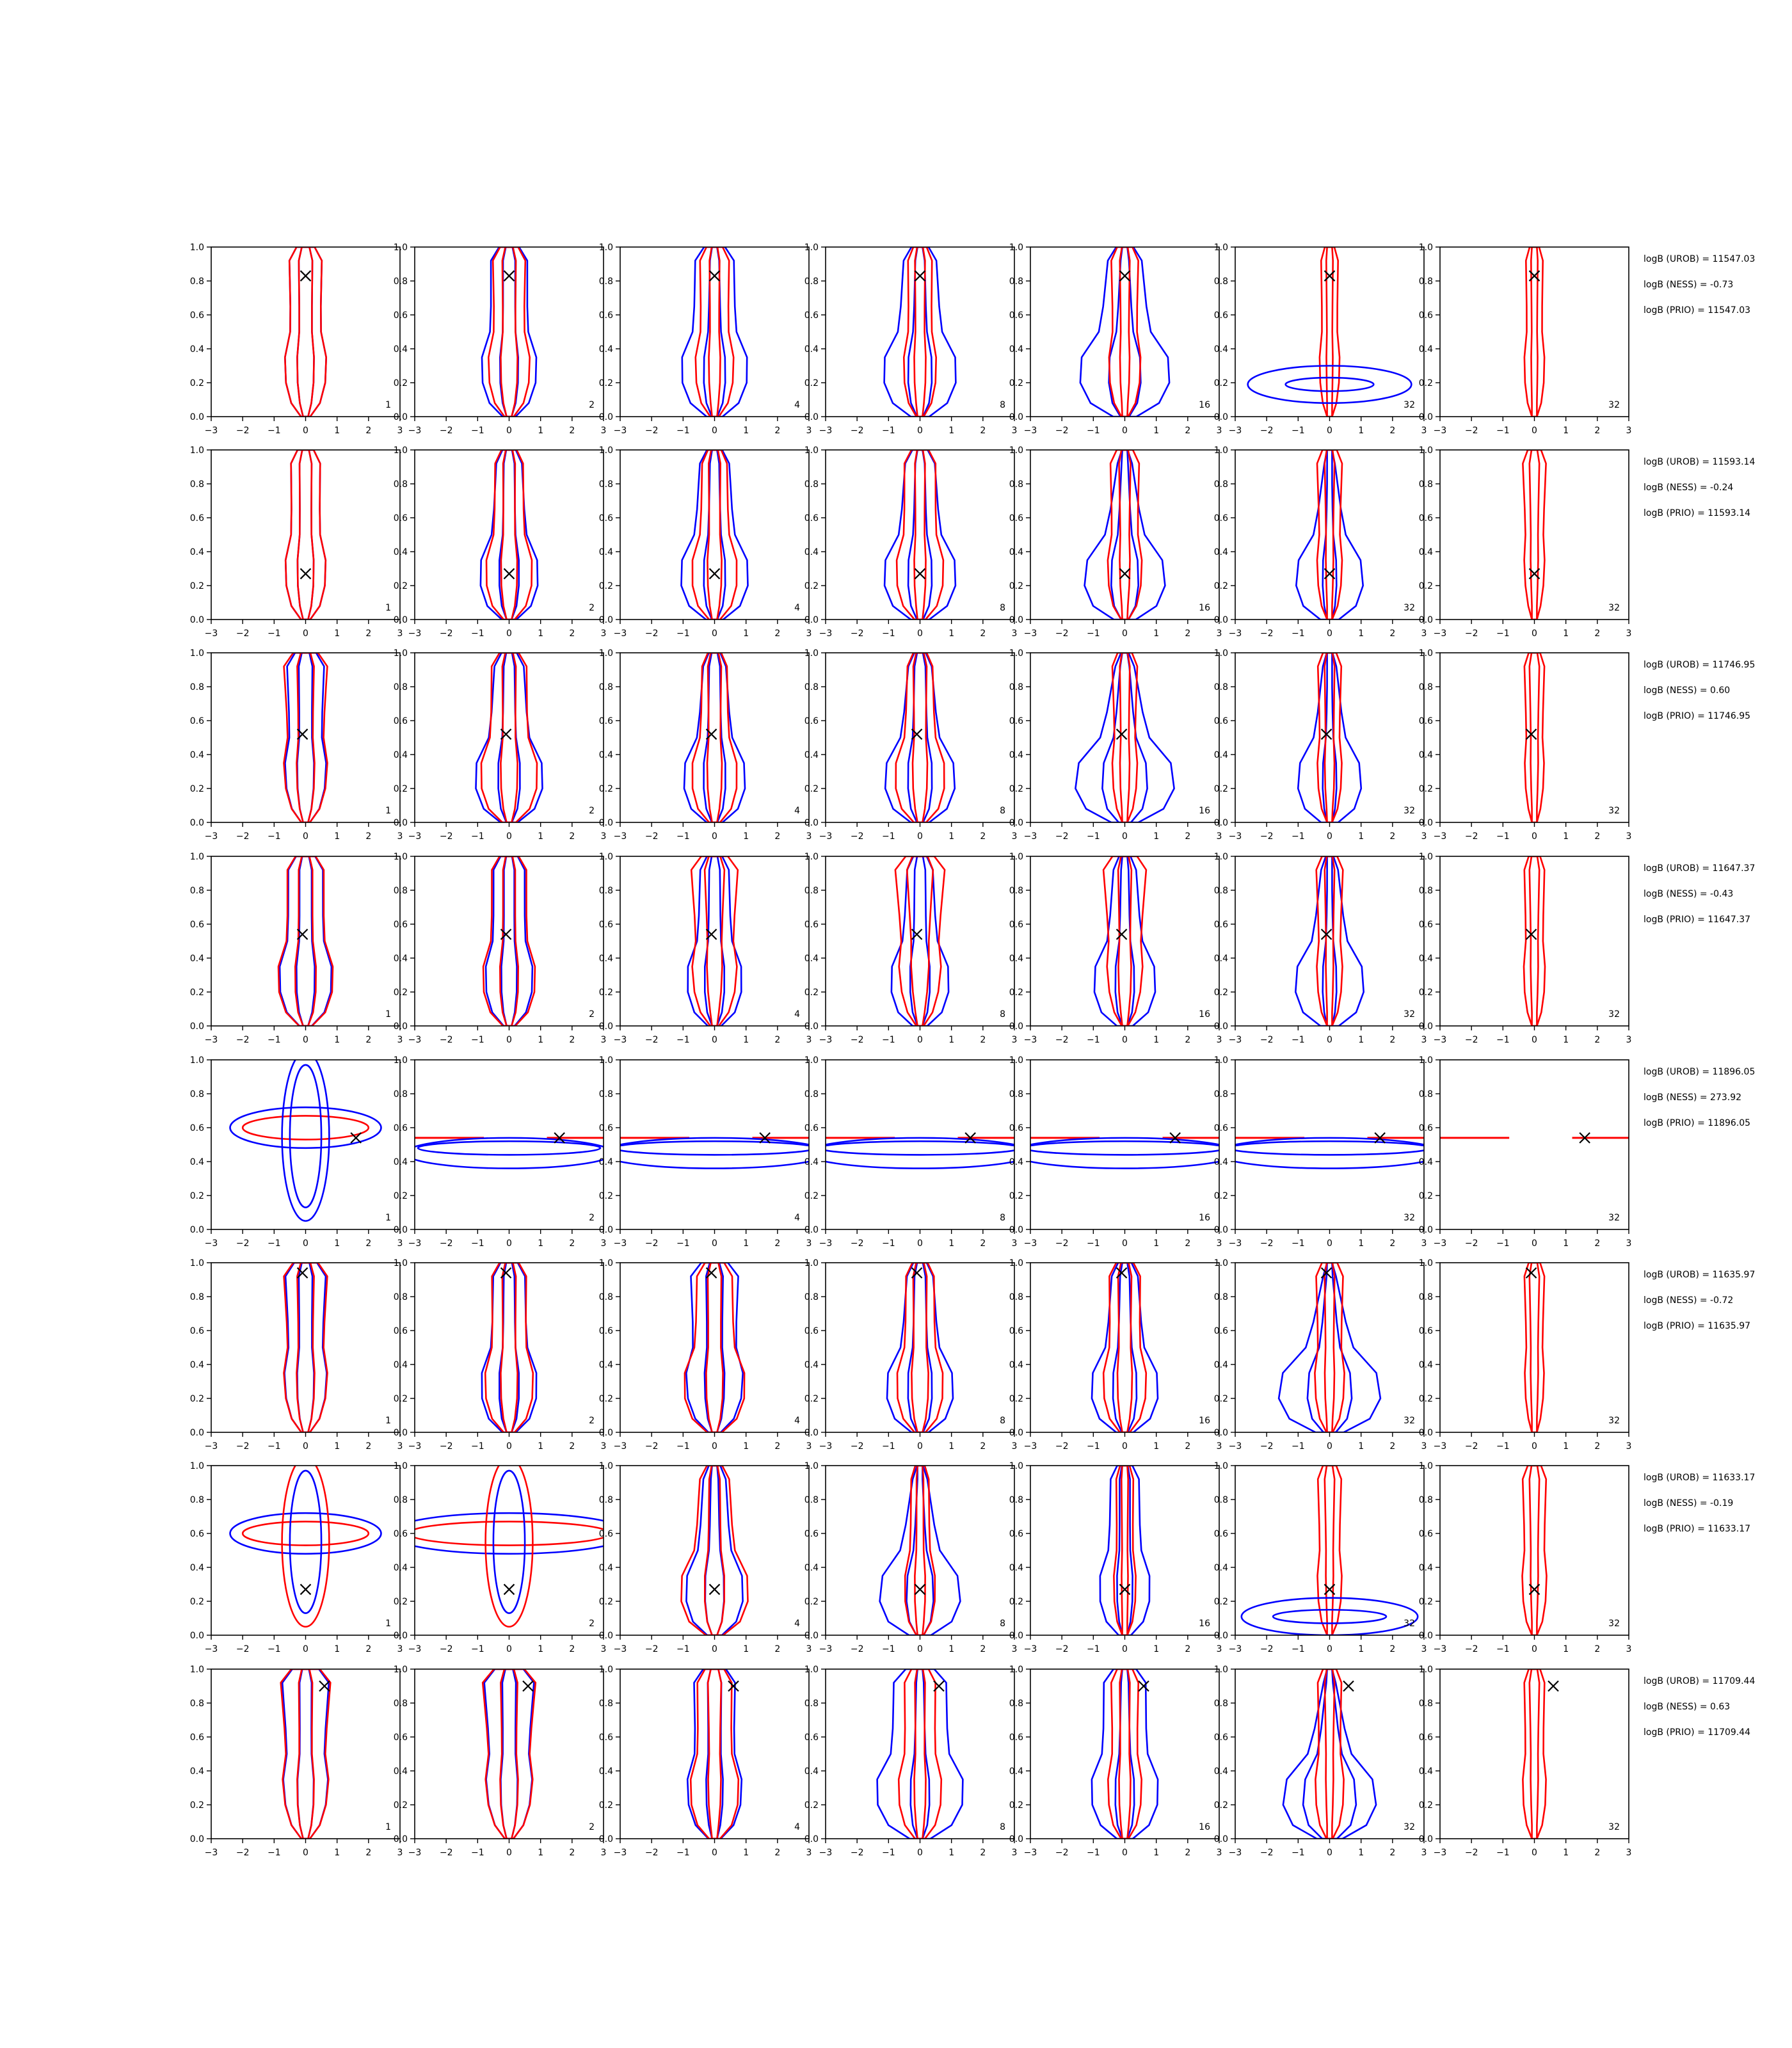 This screenshot has height=2048, width=1792. I want to click on panel-label: 16, so click(1204, 811).